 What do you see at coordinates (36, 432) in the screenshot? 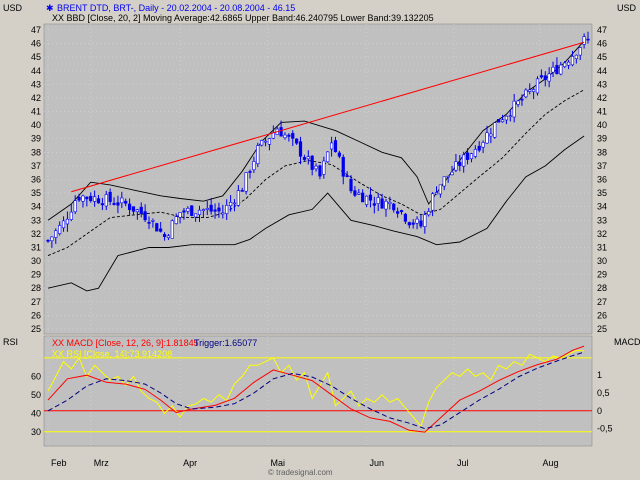
I see `rsi-tick-label: 30` at bounding box center [36, 432].